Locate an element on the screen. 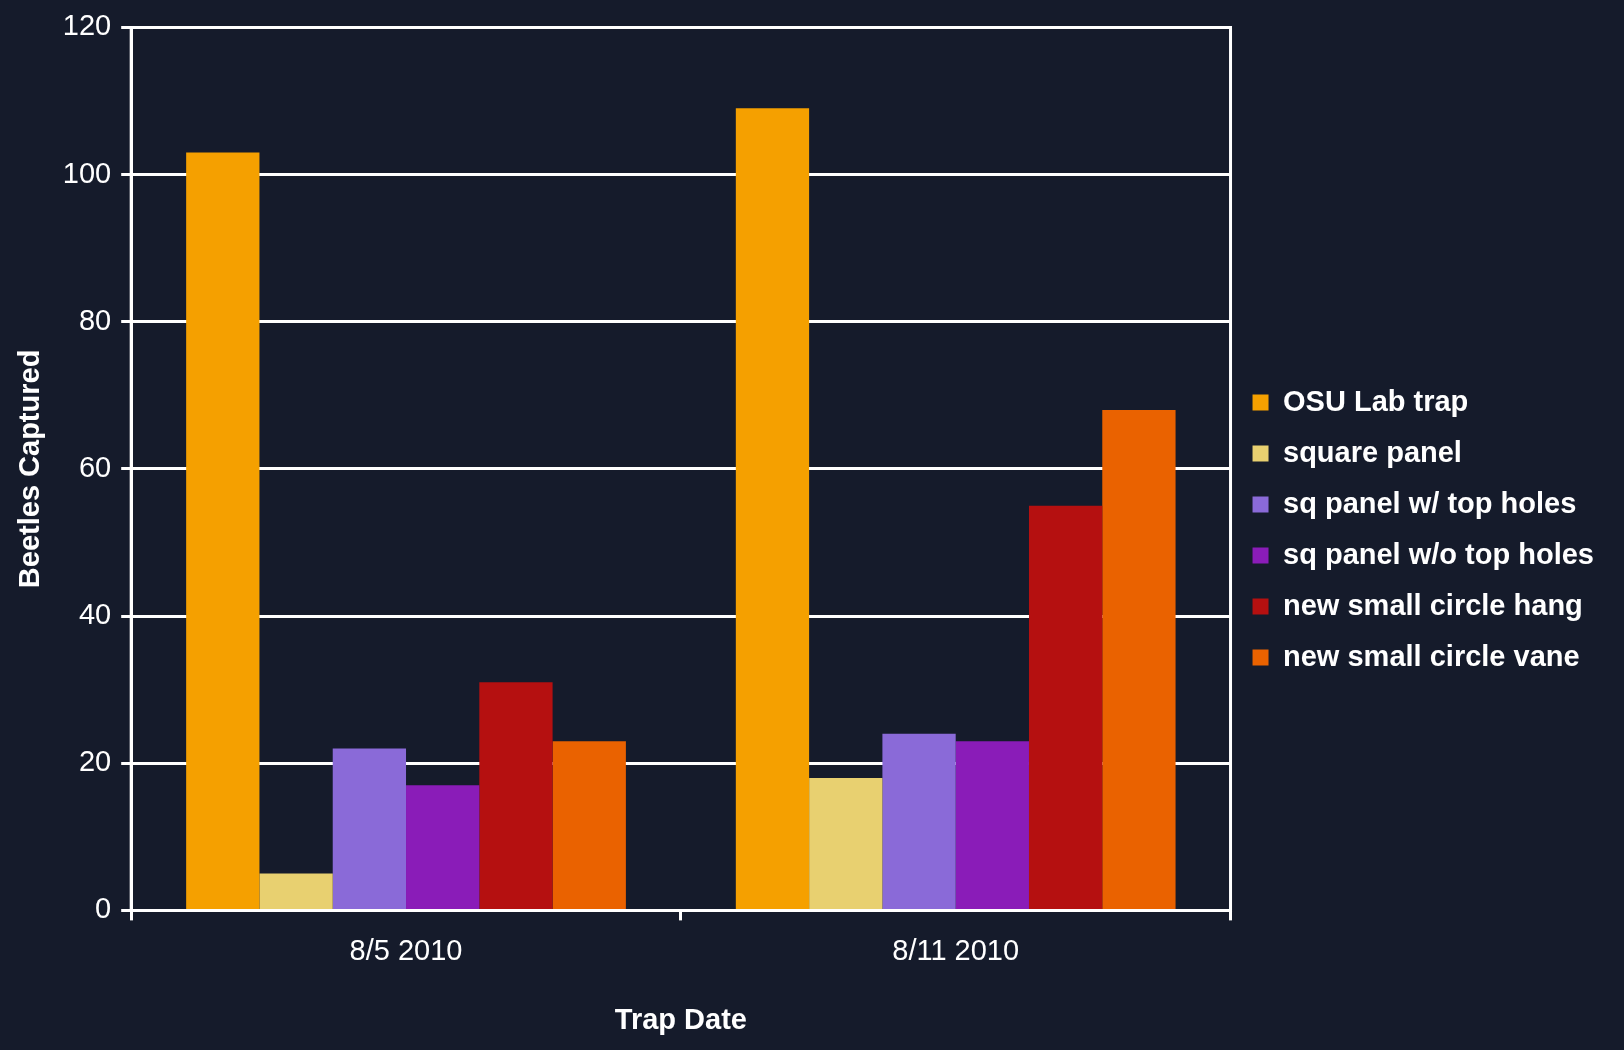  y-tick-label: 120 is located at coordinates (87, 25).